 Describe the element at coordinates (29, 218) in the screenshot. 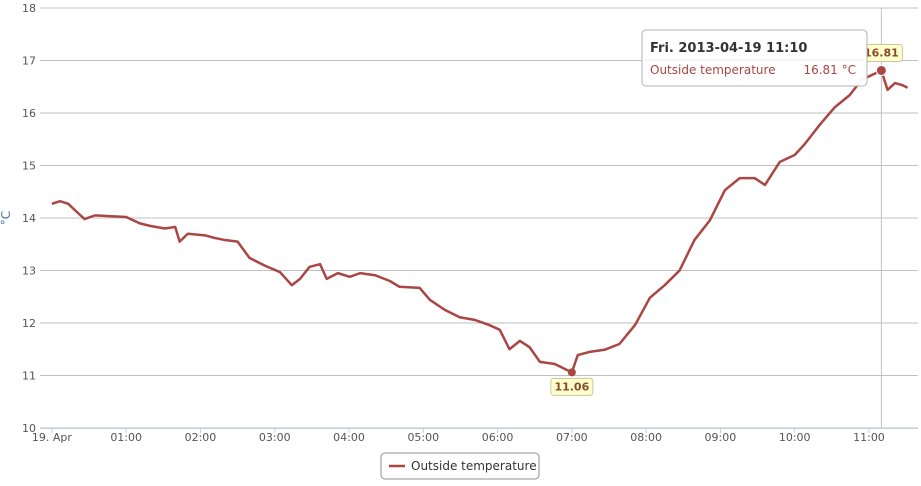

I see `y-tick-label: 14` at that location.